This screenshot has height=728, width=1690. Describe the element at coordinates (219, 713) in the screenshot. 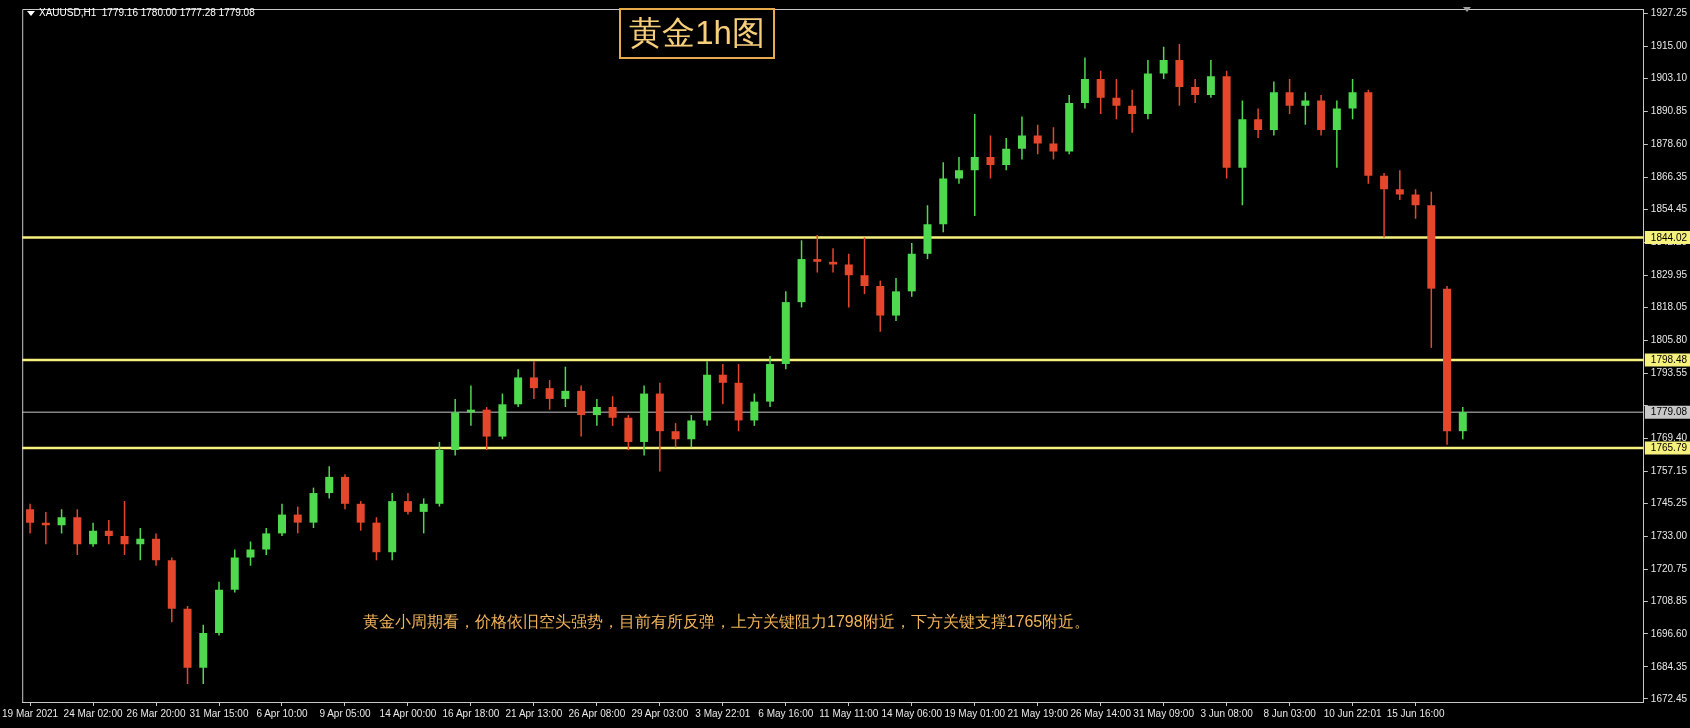

I see `x-tick-label: 31 Mar 15:00` at that location.